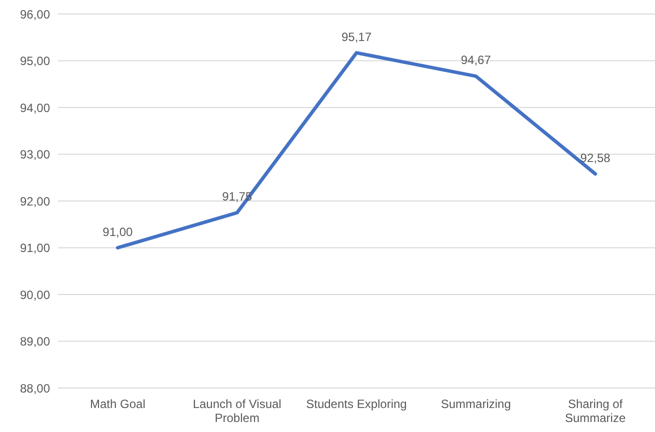 The image size is (655, 432). What do you see at coordinates (35, 155) in the screenshot?
I see `y-tick-label: 93,00` at bounding box center [35, 155].